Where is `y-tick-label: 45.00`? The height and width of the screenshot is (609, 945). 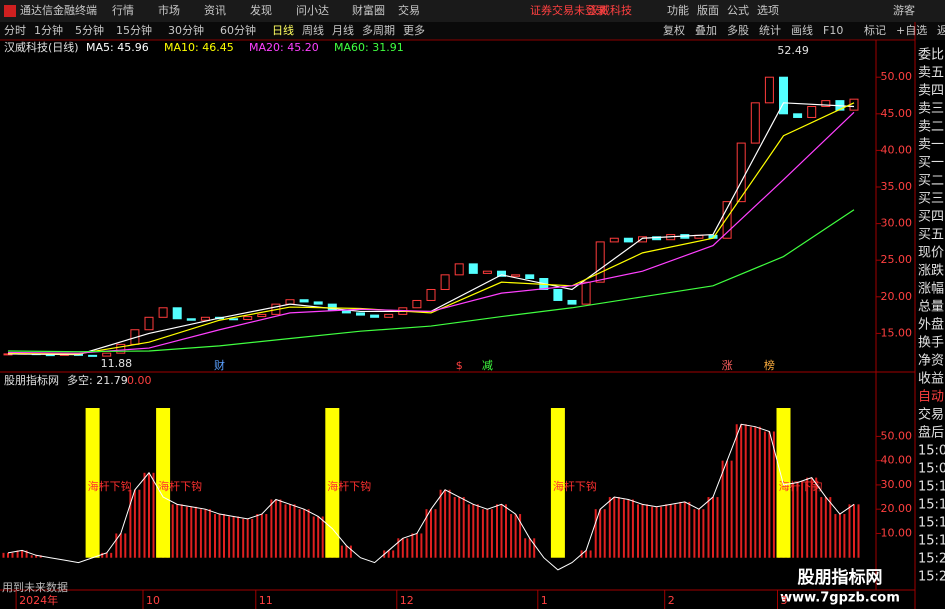
y-tick-label: 45.00 is located at coordinates (897, 113).